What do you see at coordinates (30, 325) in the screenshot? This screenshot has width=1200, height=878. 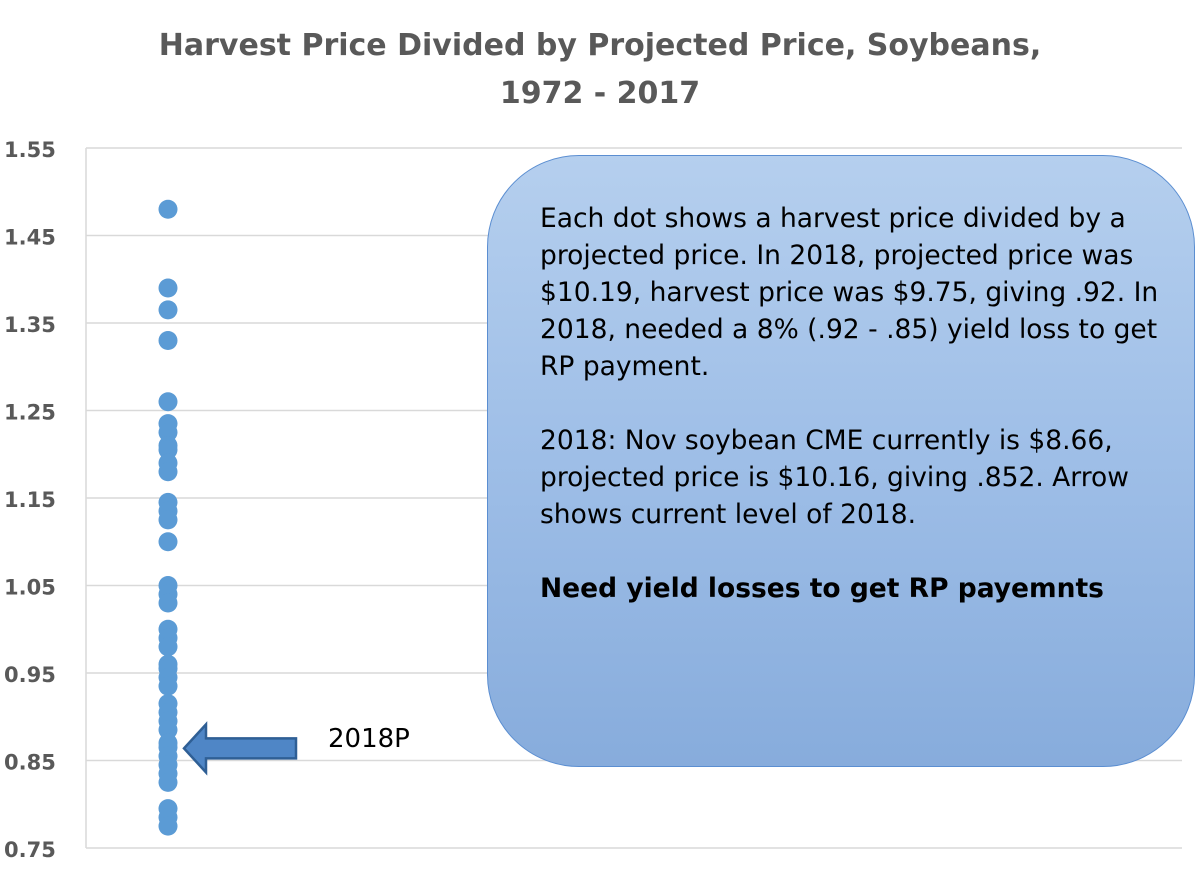 I see `y-tick-label-6: 1.35` at bounding box center [30, 325].